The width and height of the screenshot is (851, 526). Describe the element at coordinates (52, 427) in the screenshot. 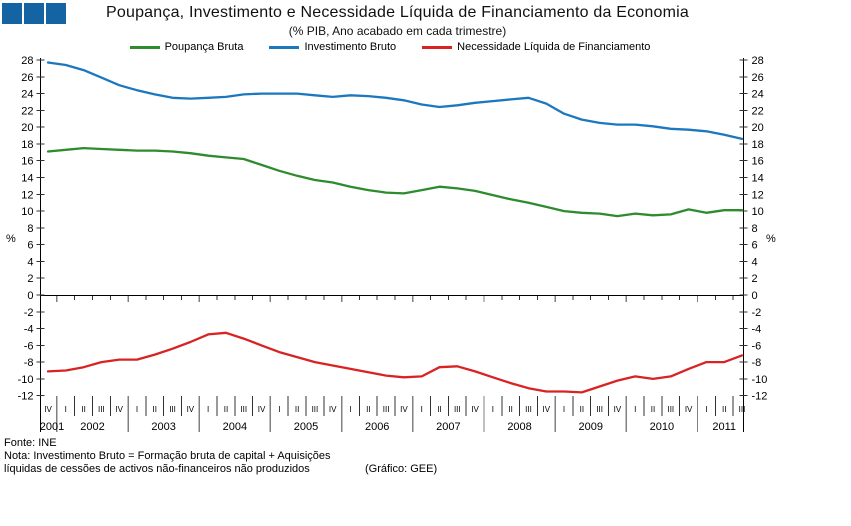

I see `year-tick-label: 2001` at that location.